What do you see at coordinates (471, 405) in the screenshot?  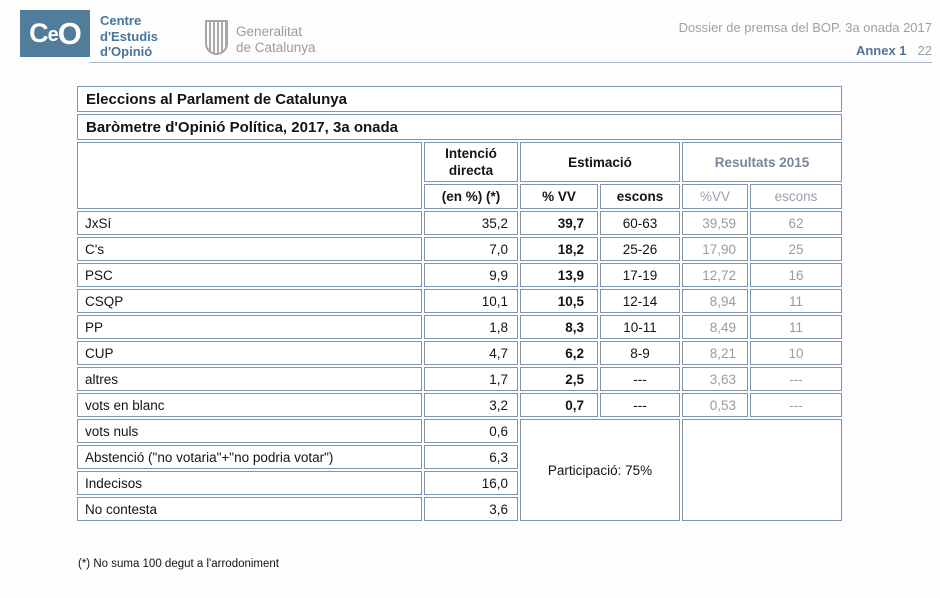 I see `intencio-directa-value: 3,2` at bounding box center [471, 405].